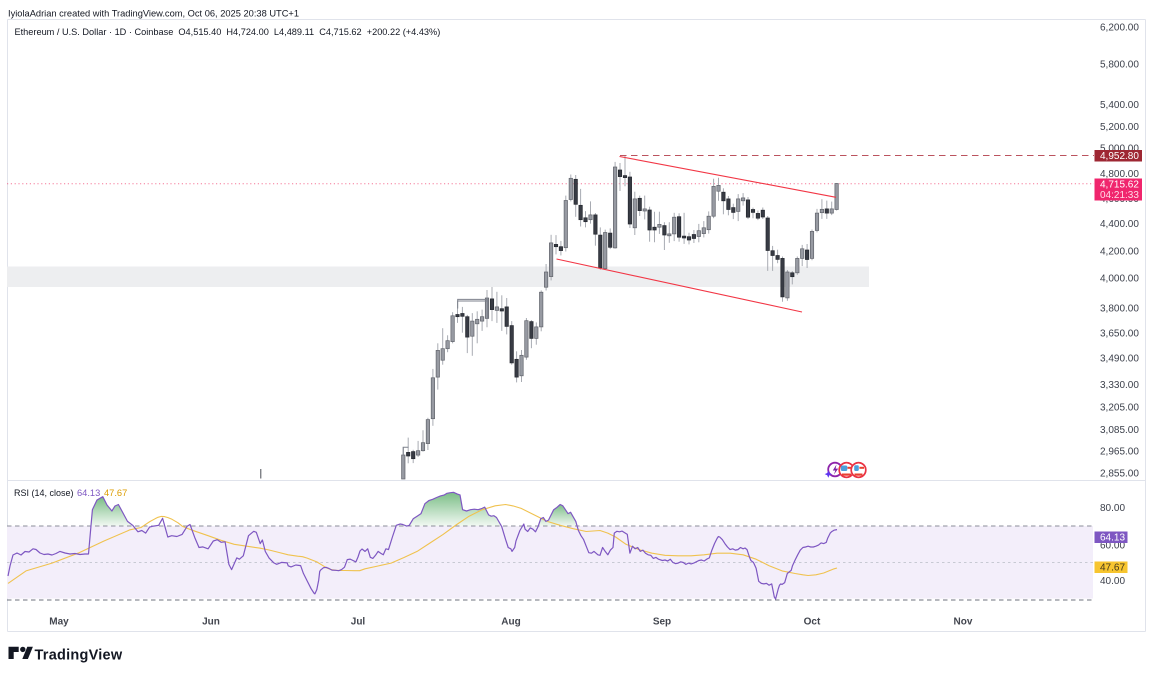 This screenshot has height=675, width=1153. Describe the element at coordinates (1119, 149) in the screenshot. I see `svg-text: 5,000.00` at that location.